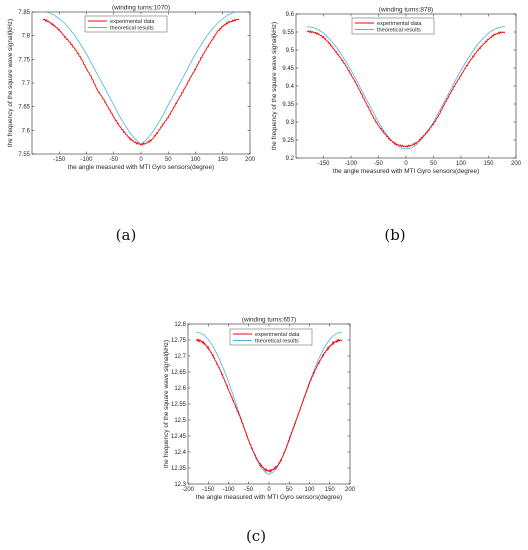 This screenshot has width=528, height=550. What do you see at coordinates (288, 105) in the screenshot?
I see `y-tick-label: 9.35` at bounding box center [288, 105].